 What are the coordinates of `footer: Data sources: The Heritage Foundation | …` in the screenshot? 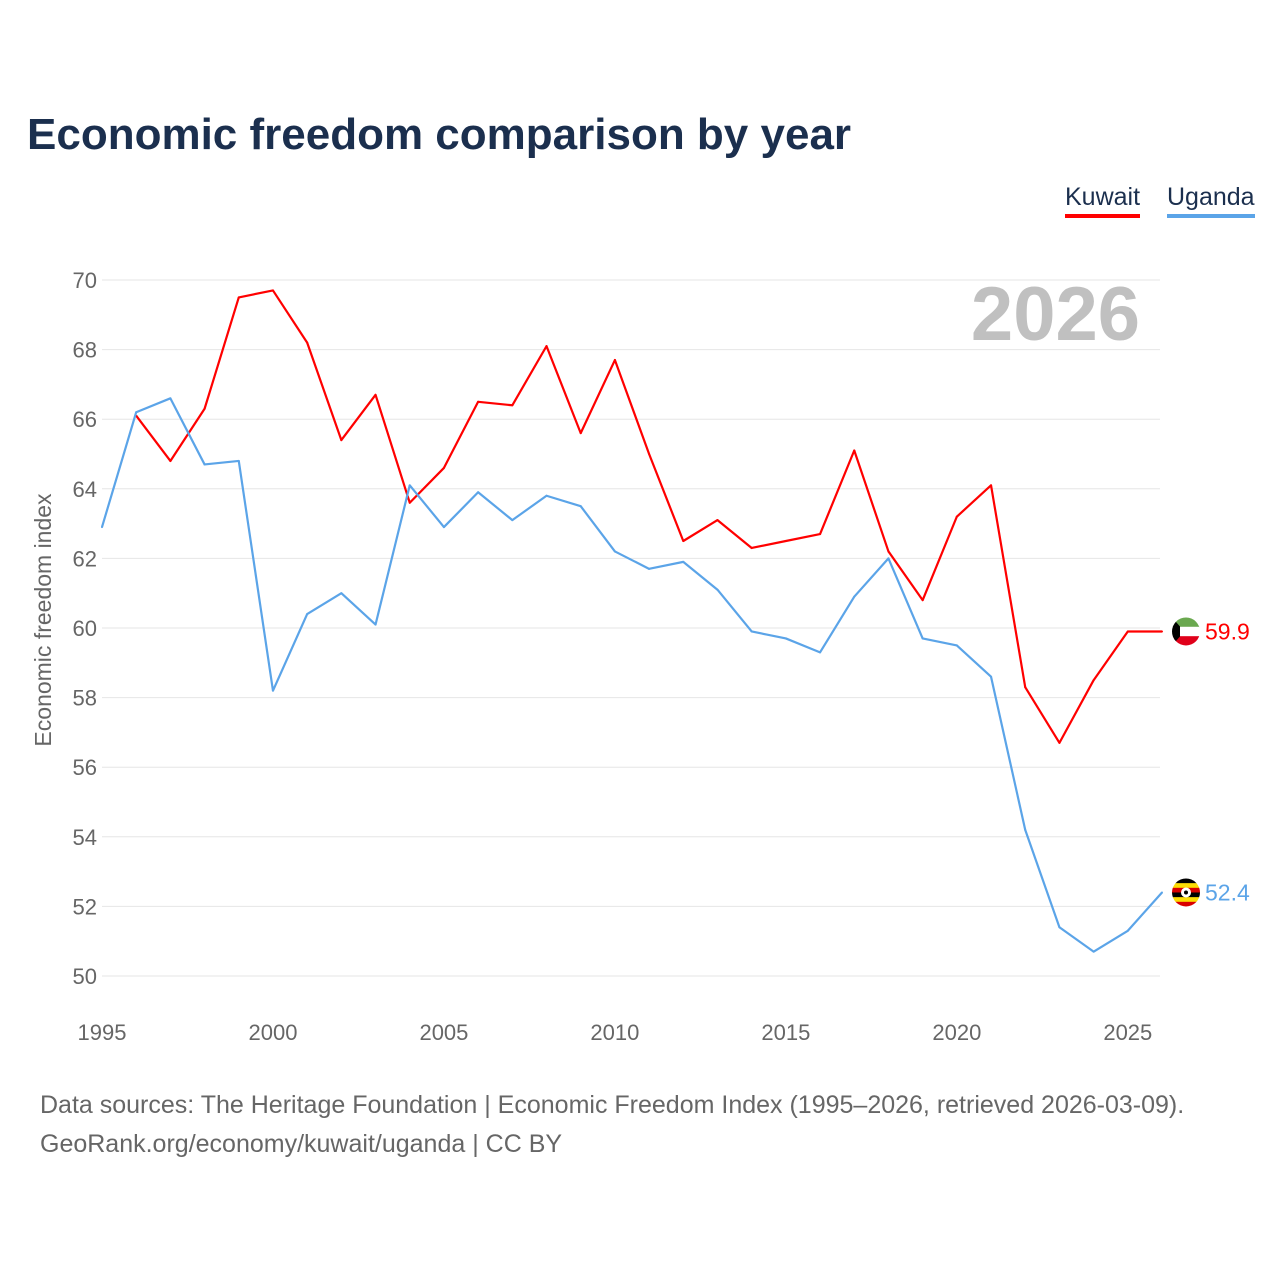 It's located at (612, 1125).